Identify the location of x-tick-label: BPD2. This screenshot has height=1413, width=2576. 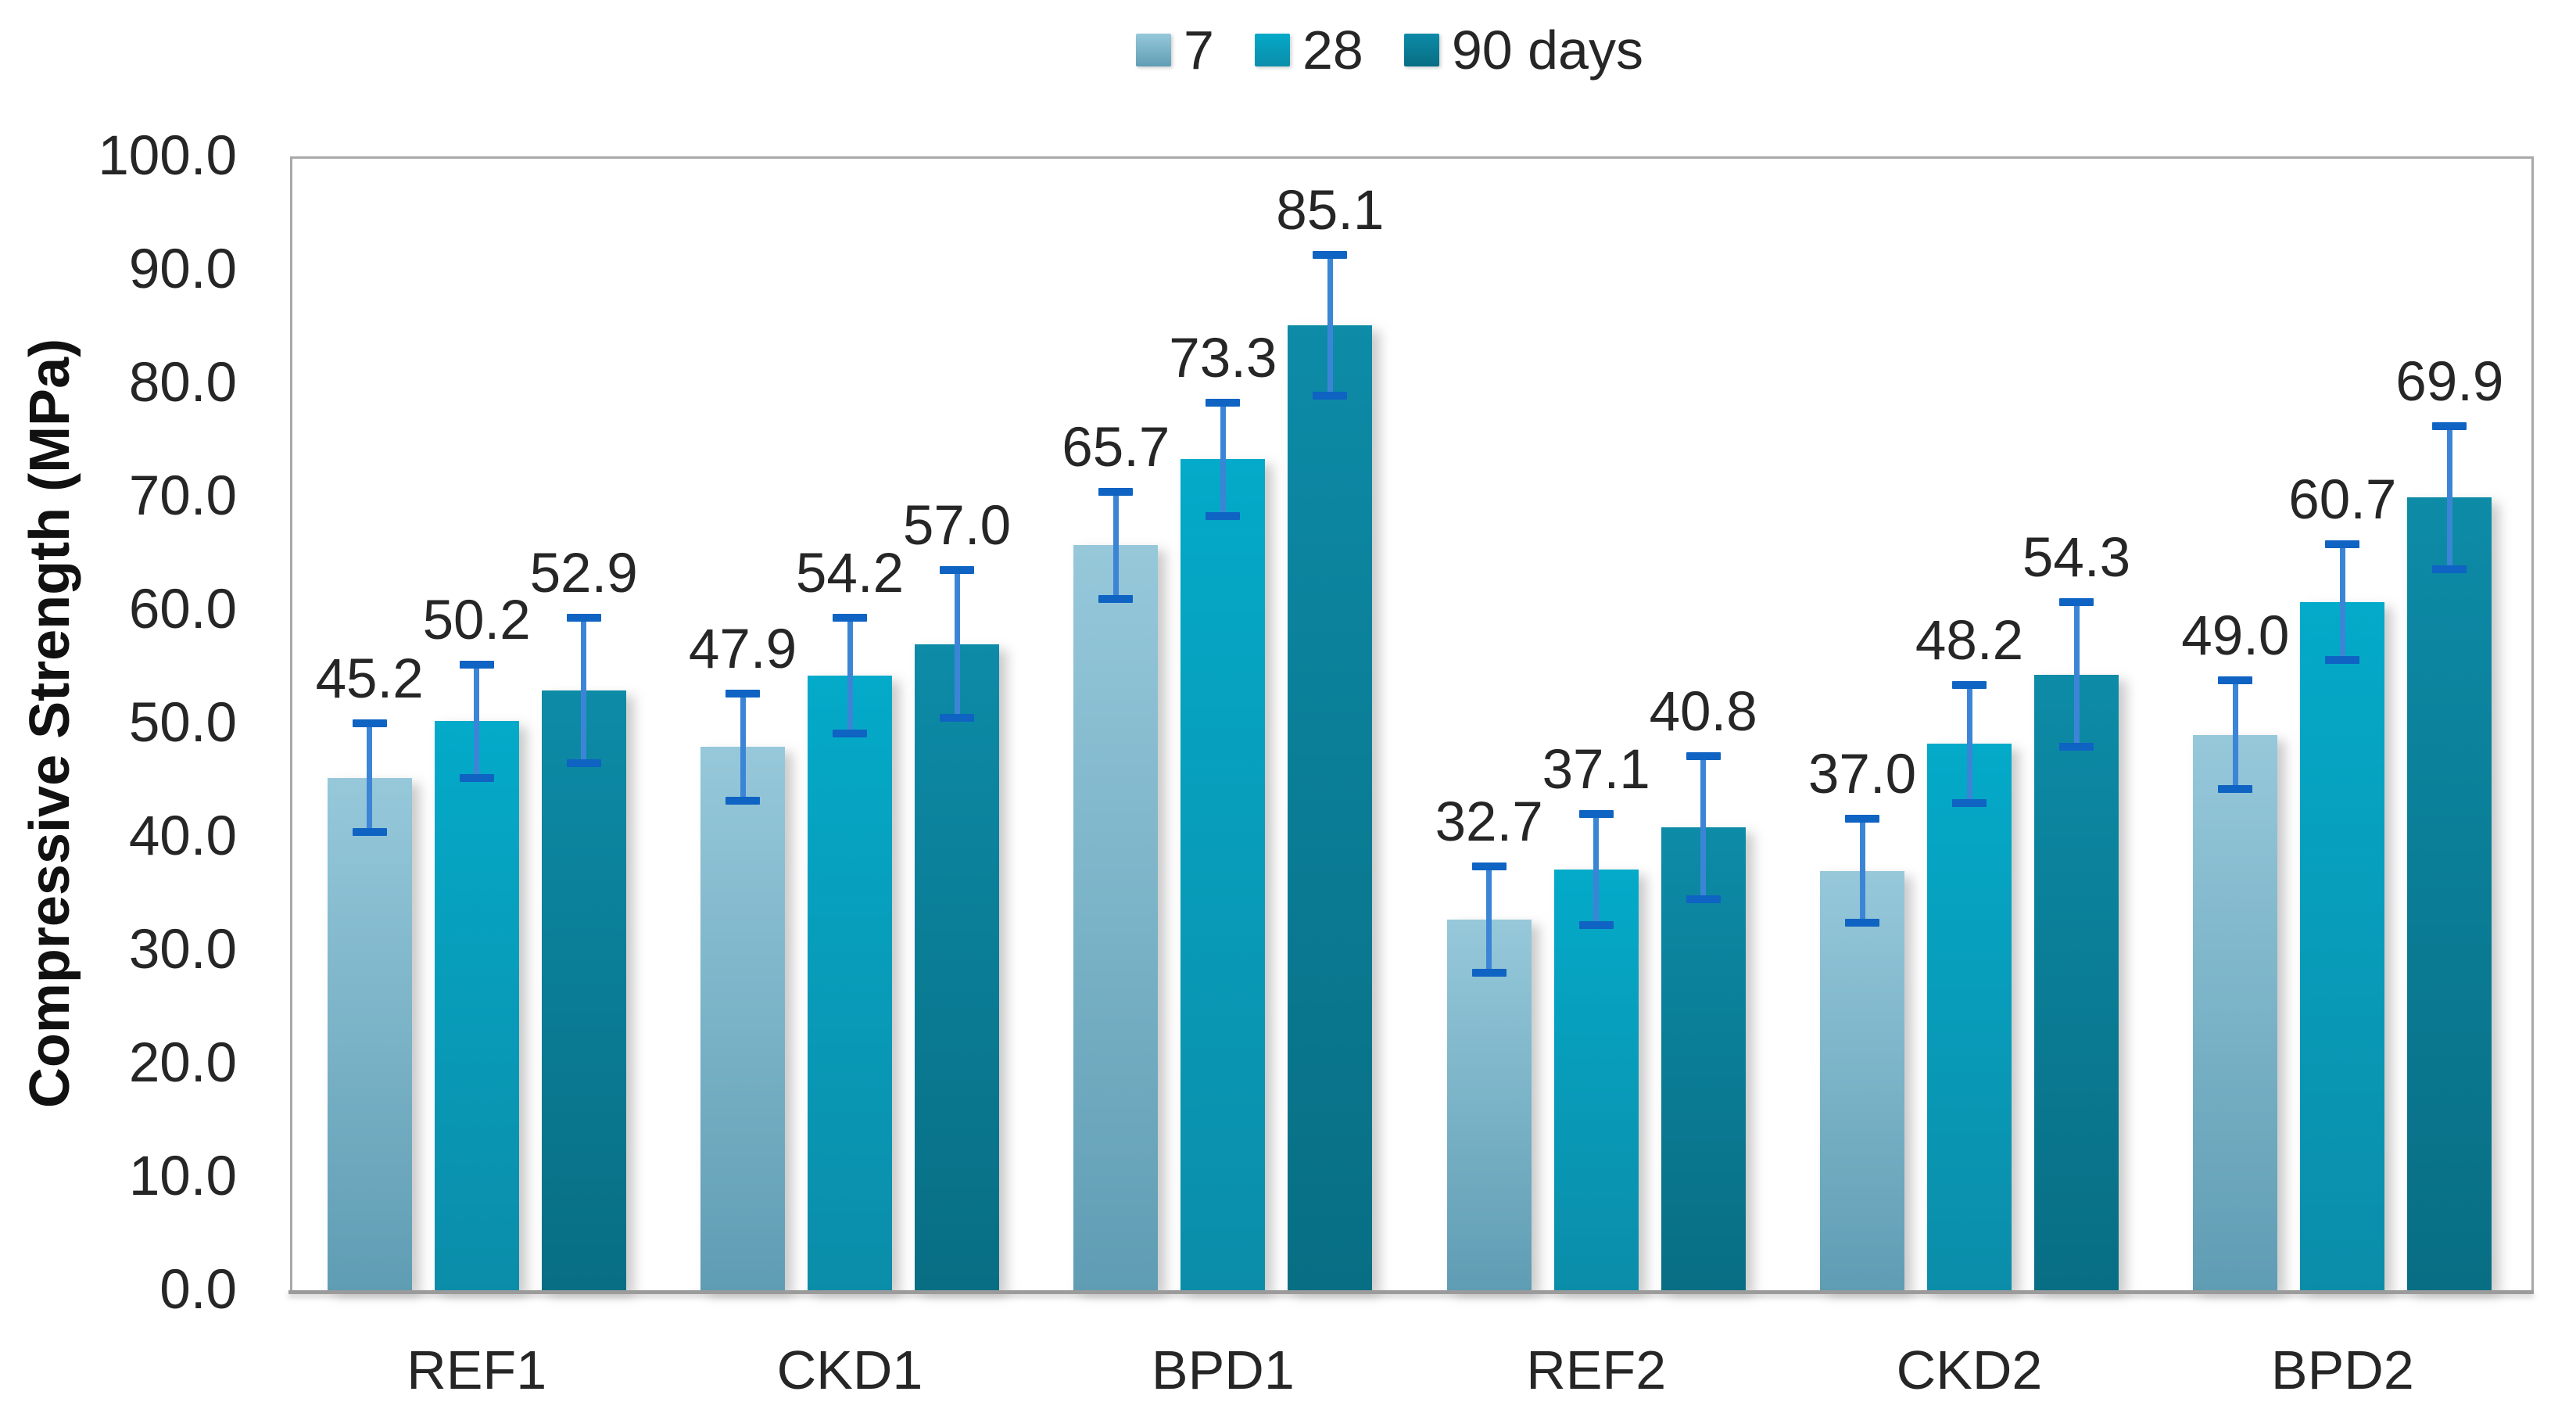
(2342, 1369).